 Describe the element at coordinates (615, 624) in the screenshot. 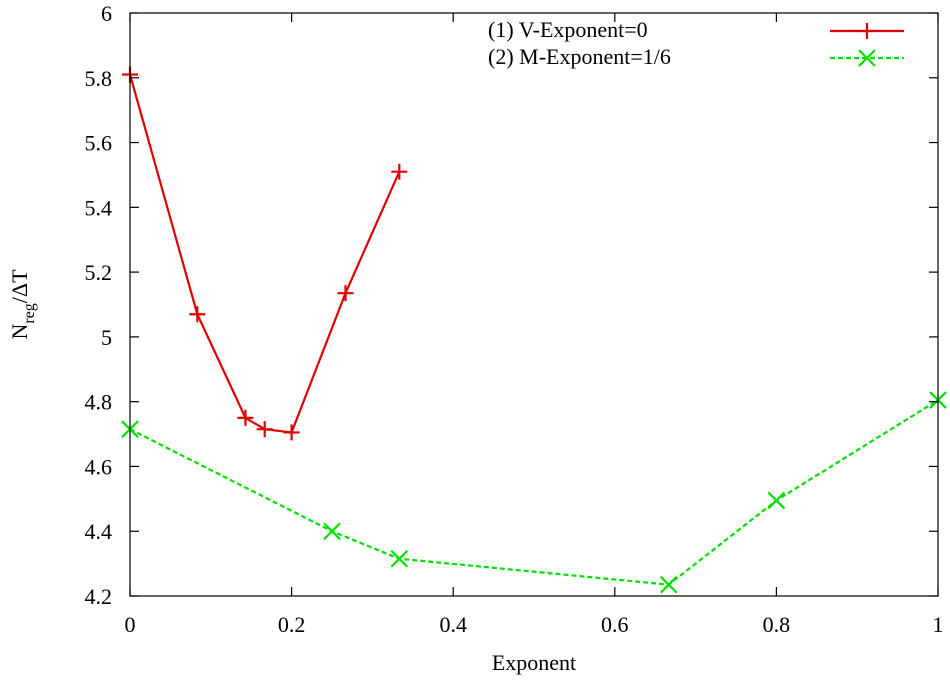

I see `x-tick-label: 0.6` at that location.